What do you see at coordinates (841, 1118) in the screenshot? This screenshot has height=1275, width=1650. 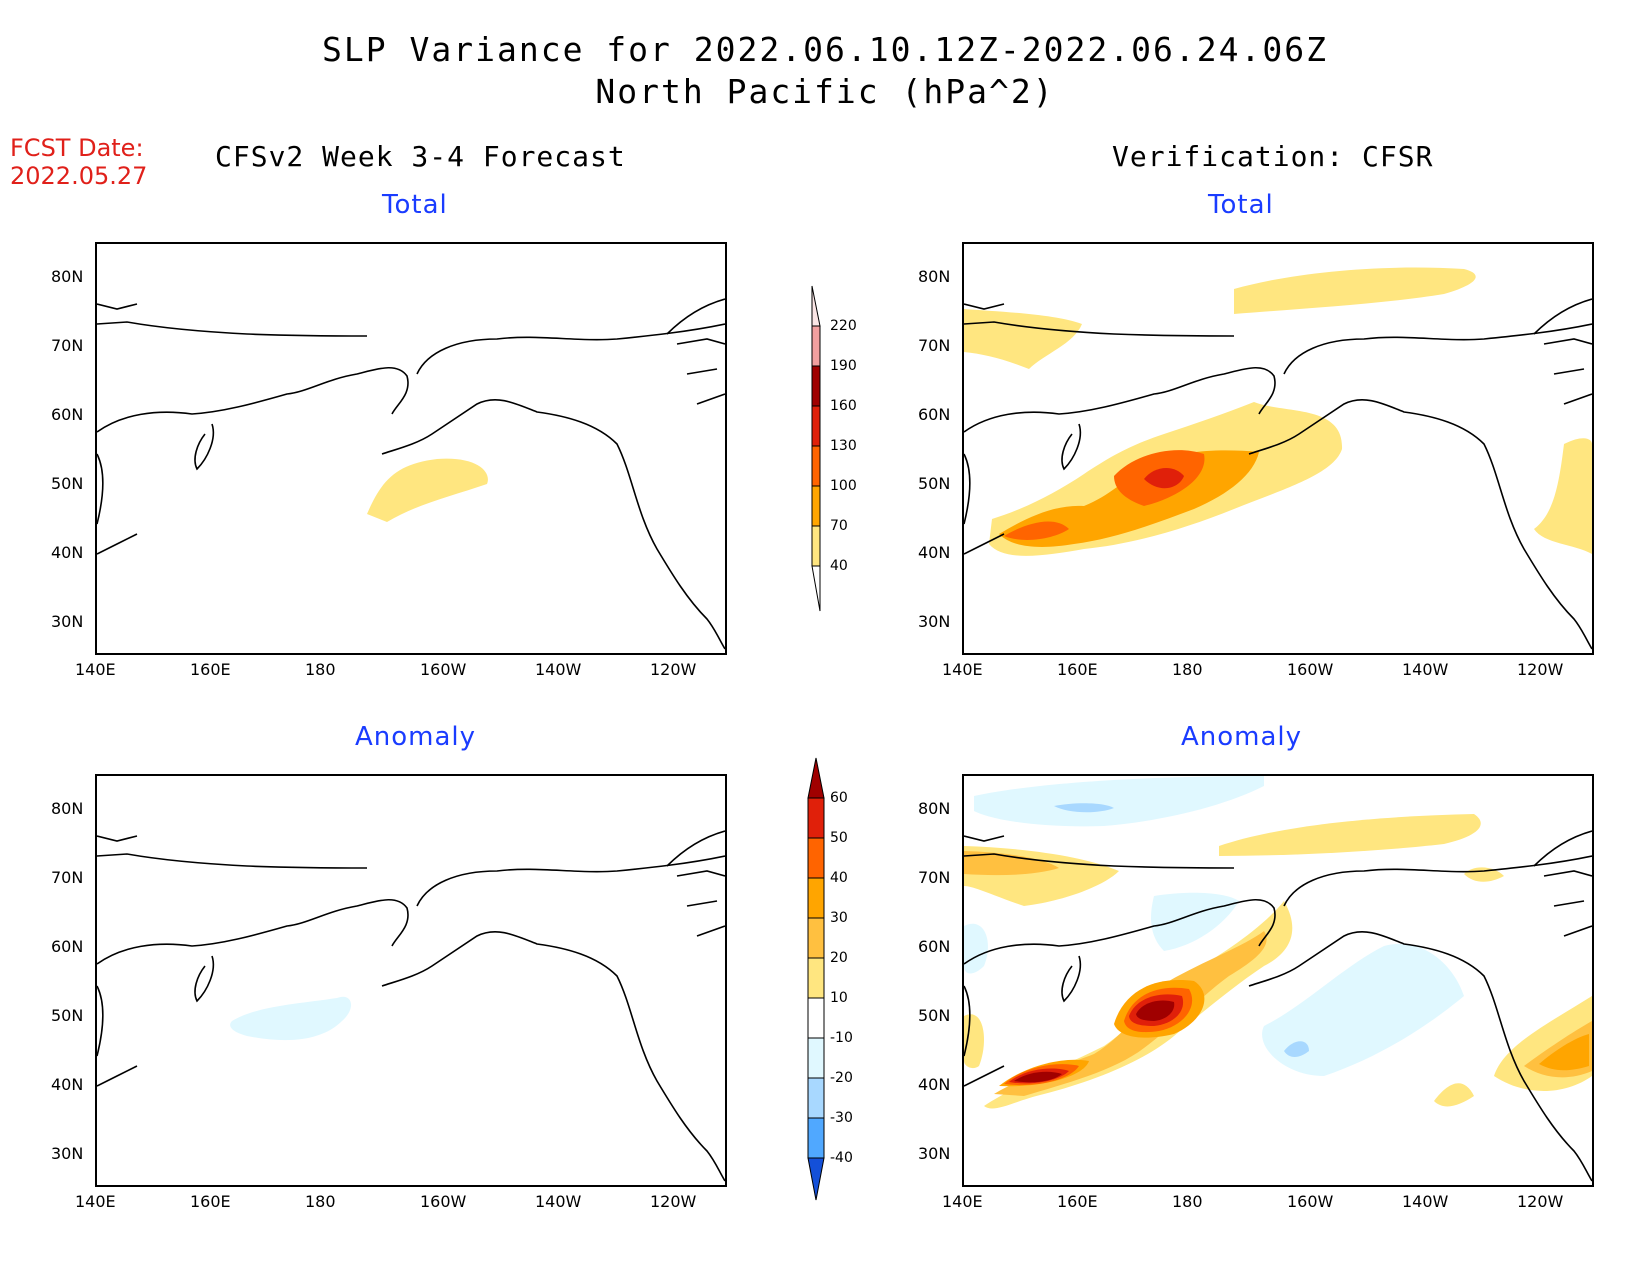 I see `colorbar-anomaly-label: -30` at bounding box center [841, 1118].